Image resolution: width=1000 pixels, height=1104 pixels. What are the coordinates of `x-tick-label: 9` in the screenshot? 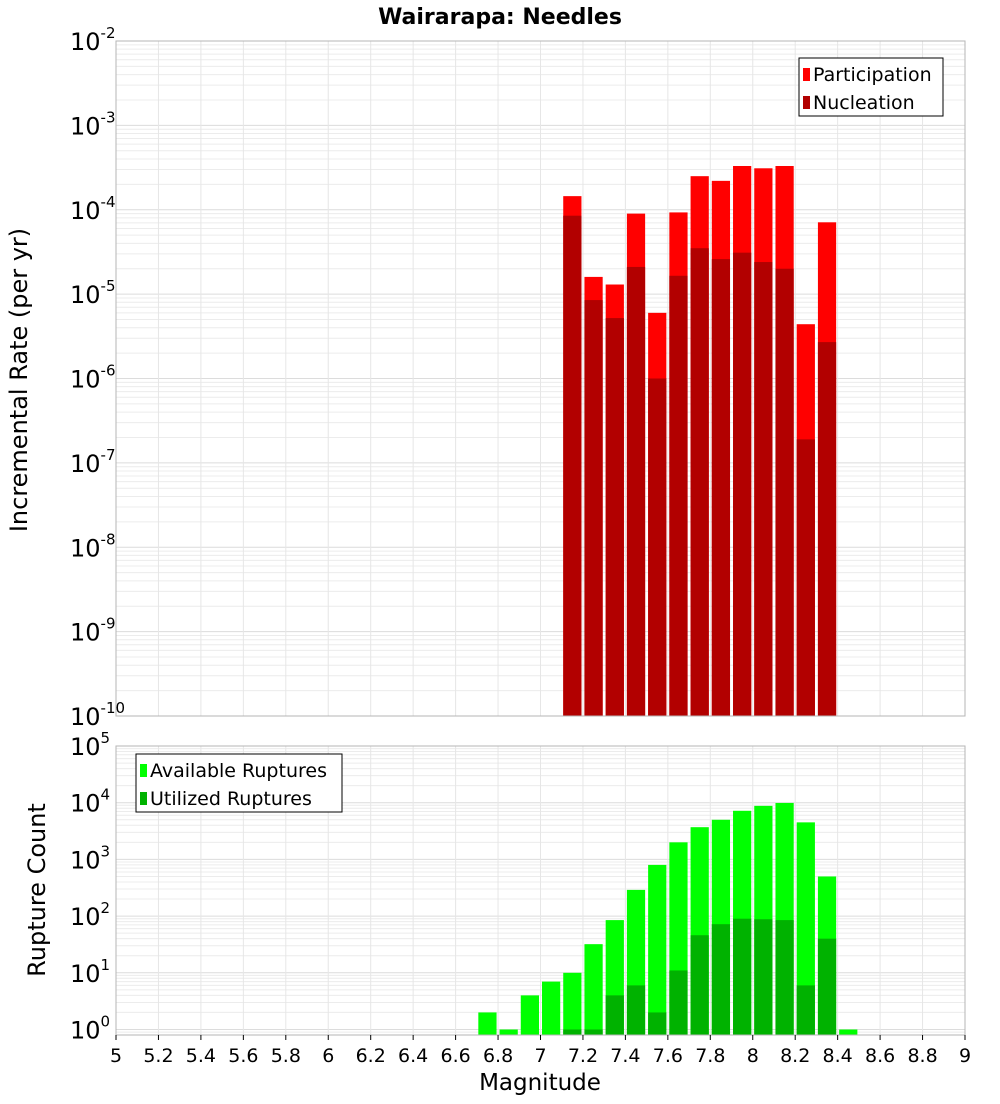 It's located at (965, 1056).